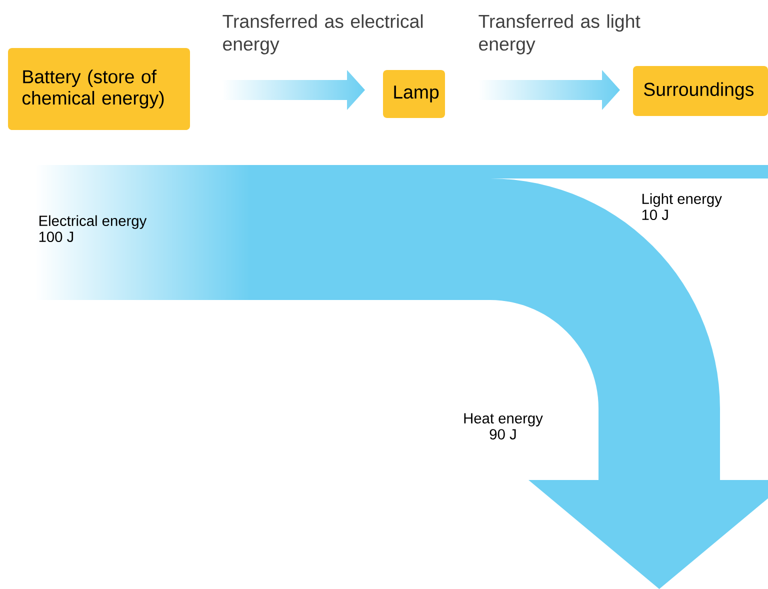 The height and width of the screenshot is (589, 768). I want to click on text: Lamp, so click(416, 94).